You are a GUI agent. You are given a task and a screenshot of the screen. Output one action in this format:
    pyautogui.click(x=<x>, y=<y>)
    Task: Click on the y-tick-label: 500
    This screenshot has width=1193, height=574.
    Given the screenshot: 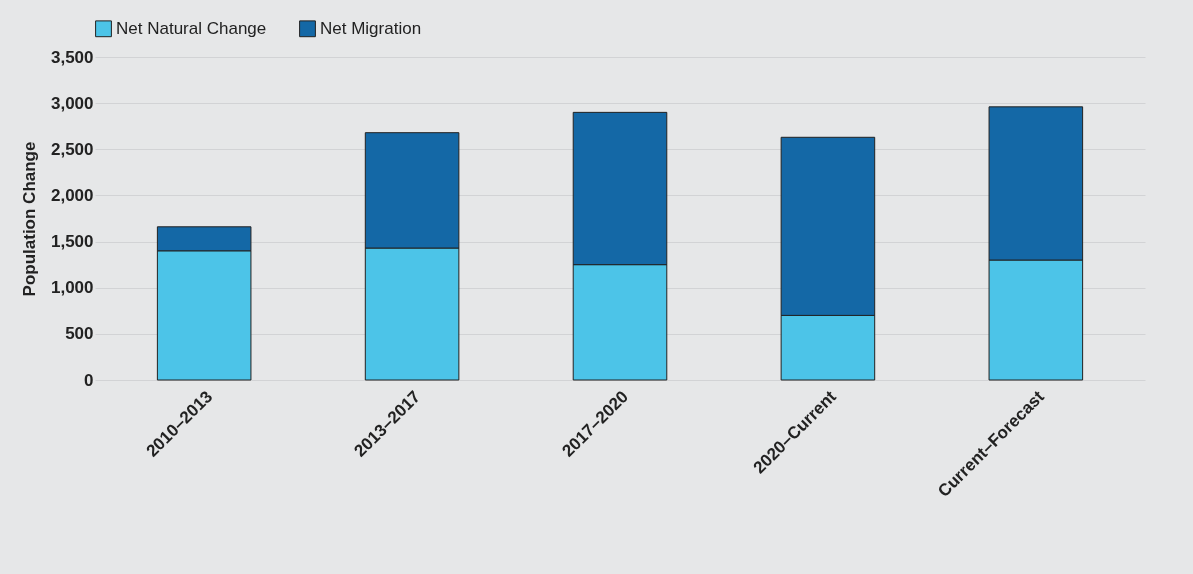 What is the action you would take?
    pyautogui.click(x=79, y=334)
    